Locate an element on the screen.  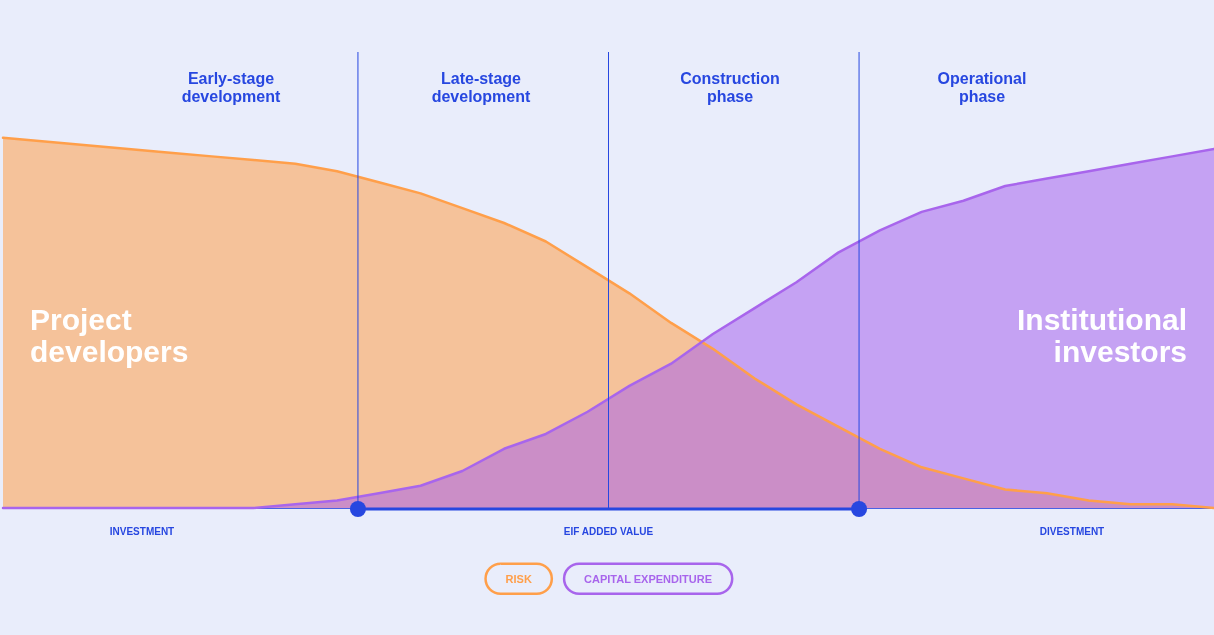
text: RISK is located at coordinates (518, 578).